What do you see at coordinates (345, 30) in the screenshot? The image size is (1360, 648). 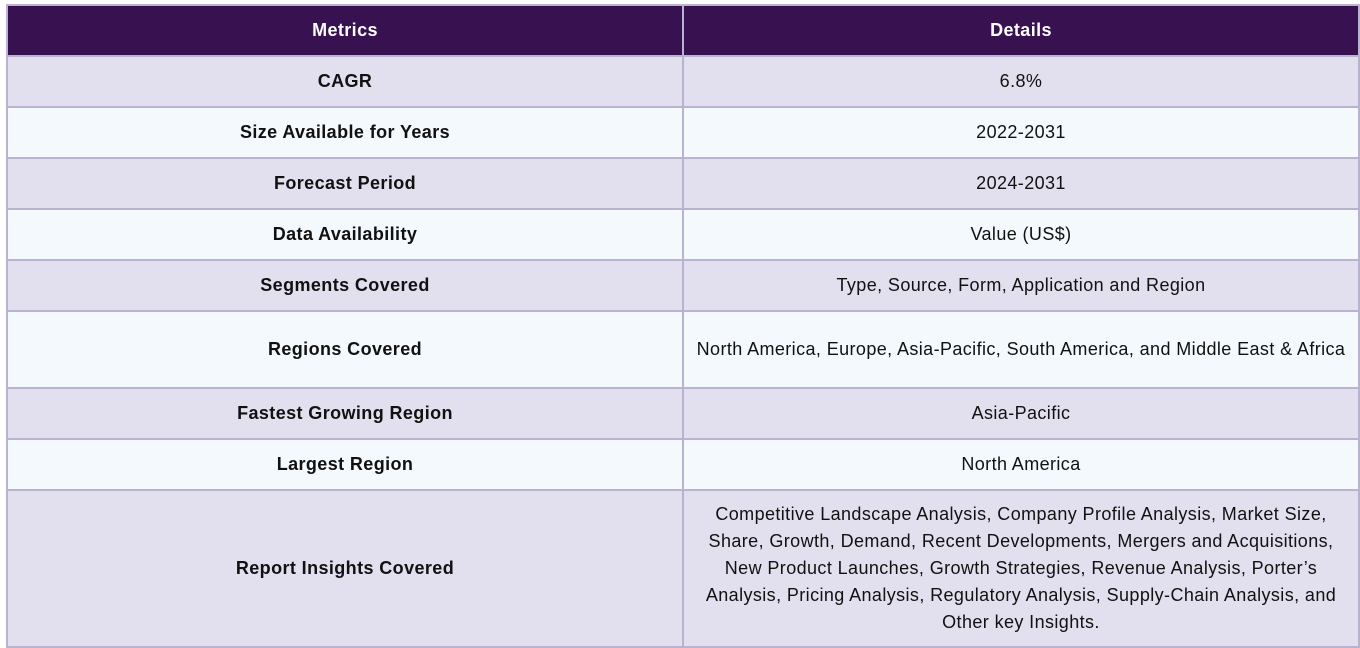 I see `metrics-column-header: Metrics` at bounding box center [345, 30].